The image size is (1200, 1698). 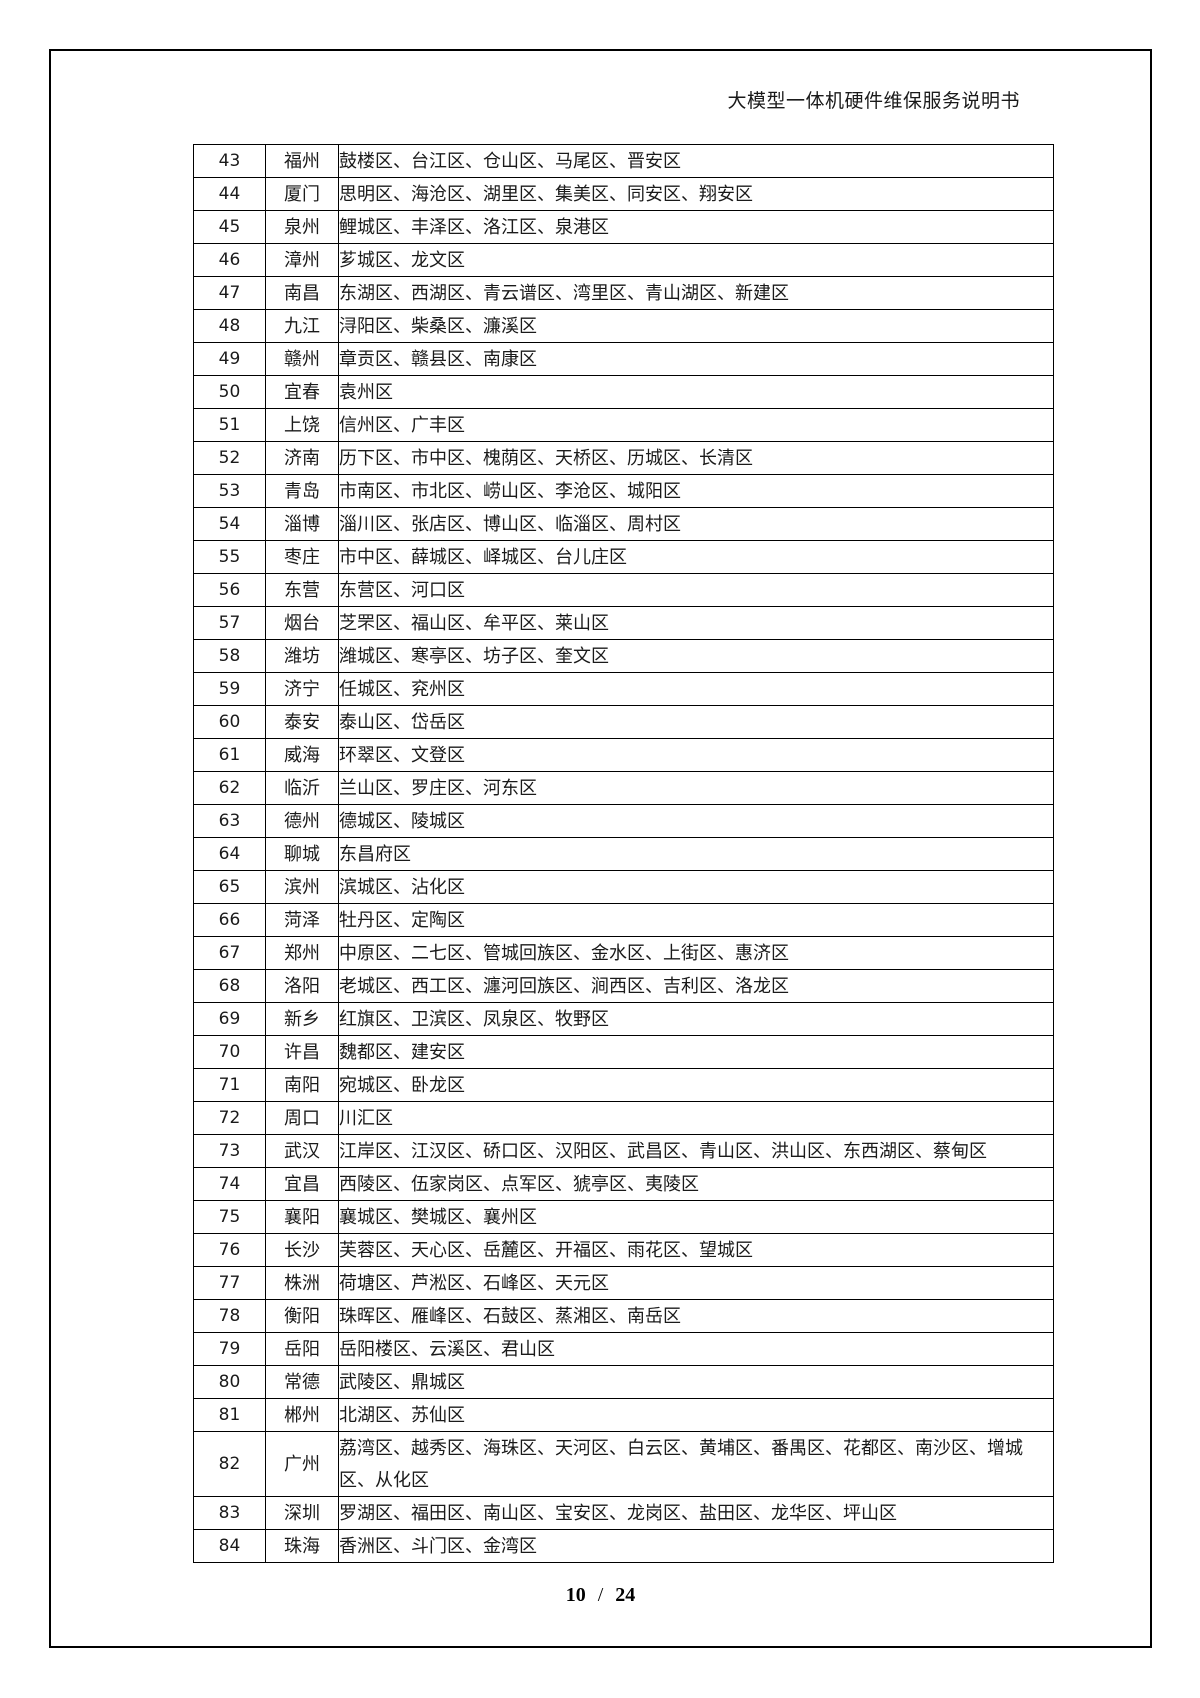 I want to click on table-row: 47 南昌 东湖区、西湖区、青云谱区、湾里区、青山湖区、新建区, so click(x=623, y=293).